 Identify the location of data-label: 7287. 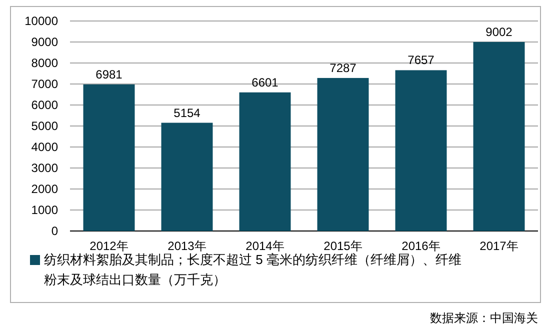
(343, 67).